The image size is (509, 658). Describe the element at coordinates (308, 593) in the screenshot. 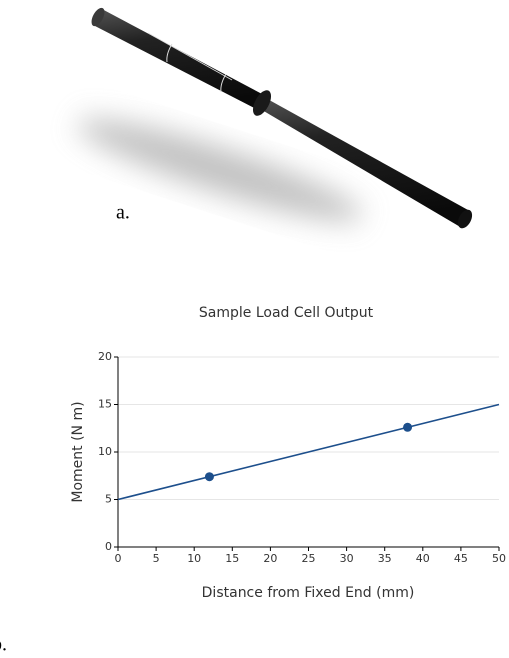

I see `x-axis-label: Distance from Fixed End (mm)` at that location.